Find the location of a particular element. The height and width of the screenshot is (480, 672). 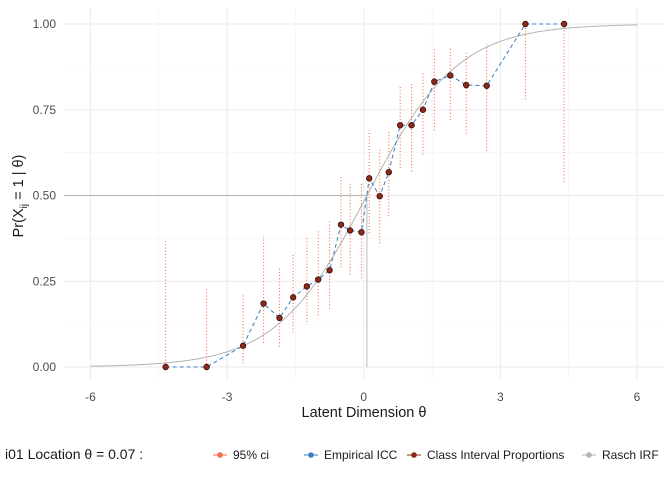

y-tick-label: 0.00 is located at coordinates (45, 367).